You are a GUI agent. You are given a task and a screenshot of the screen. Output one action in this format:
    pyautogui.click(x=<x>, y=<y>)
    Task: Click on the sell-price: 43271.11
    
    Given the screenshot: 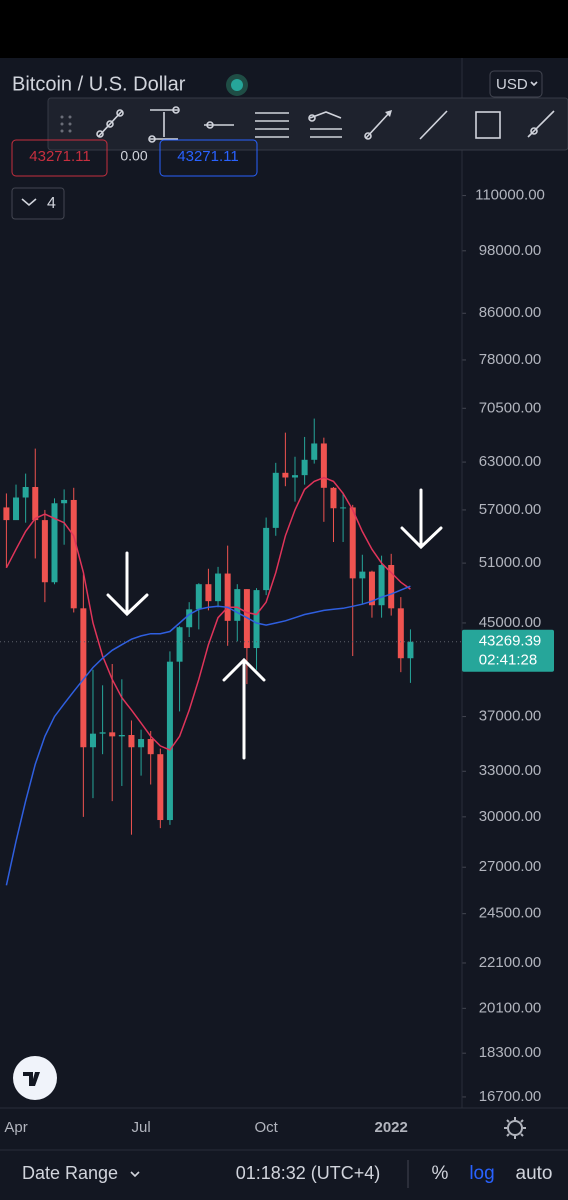 What is the action you would take?
    pyautogui.click(x=59, y=156)
    